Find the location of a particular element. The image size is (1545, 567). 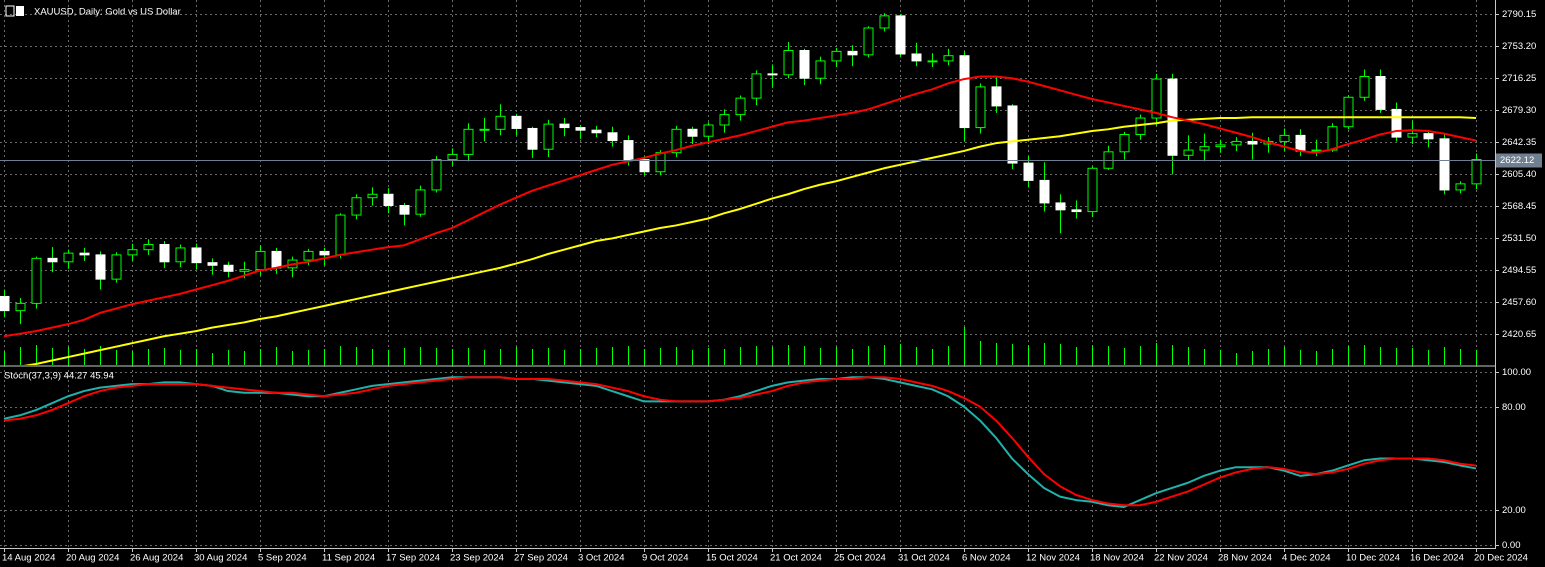

y-tick-label: 2568.45 is located at coordinates (1519, 206).